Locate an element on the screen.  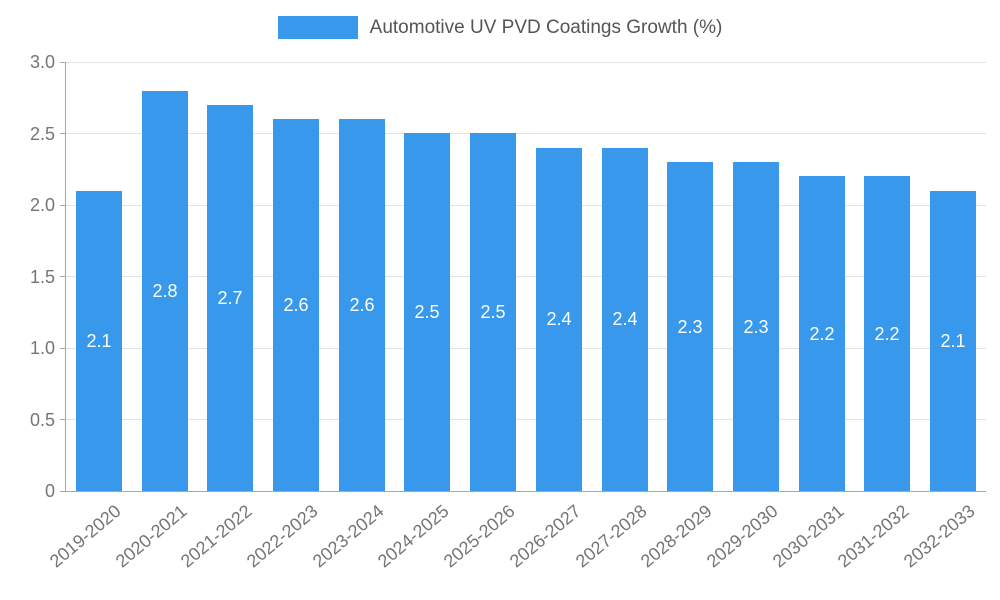
y-axis-tick-label: 3.0 is located at coordinates (42, 62).